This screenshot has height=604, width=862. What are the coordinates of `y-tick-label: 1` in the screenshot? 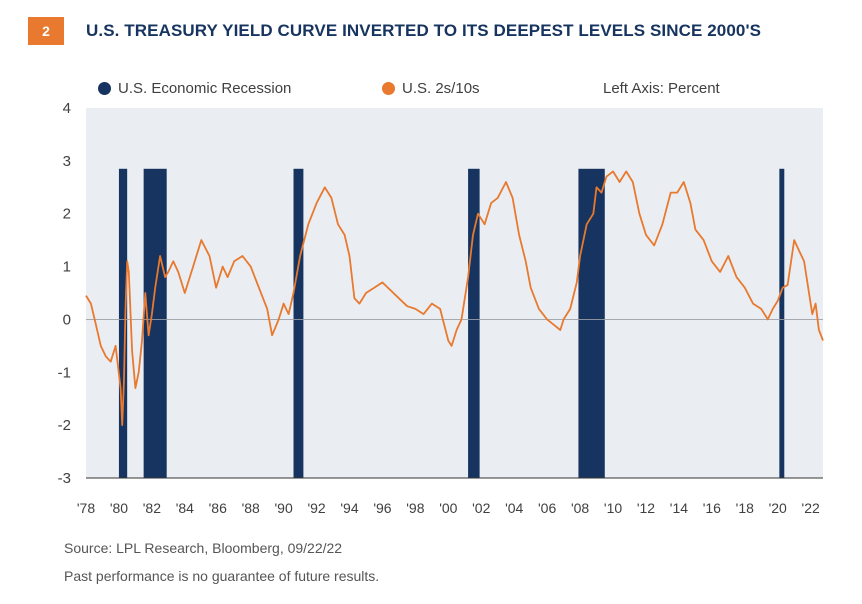 It's located at (67, 267).